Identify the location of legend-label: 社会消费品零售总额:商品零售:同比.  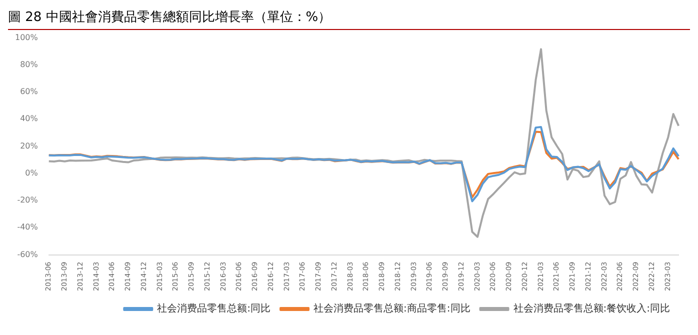
(392, 308).